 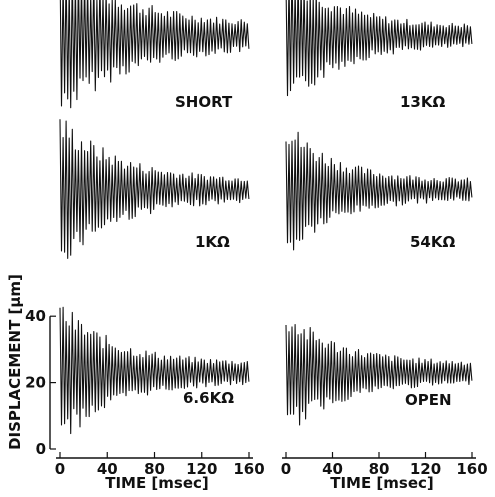 What do you see at coordinates (41, 449) in the screenshot?
I see `y-tick-label-0: 0` at bounding box center [41, 449].